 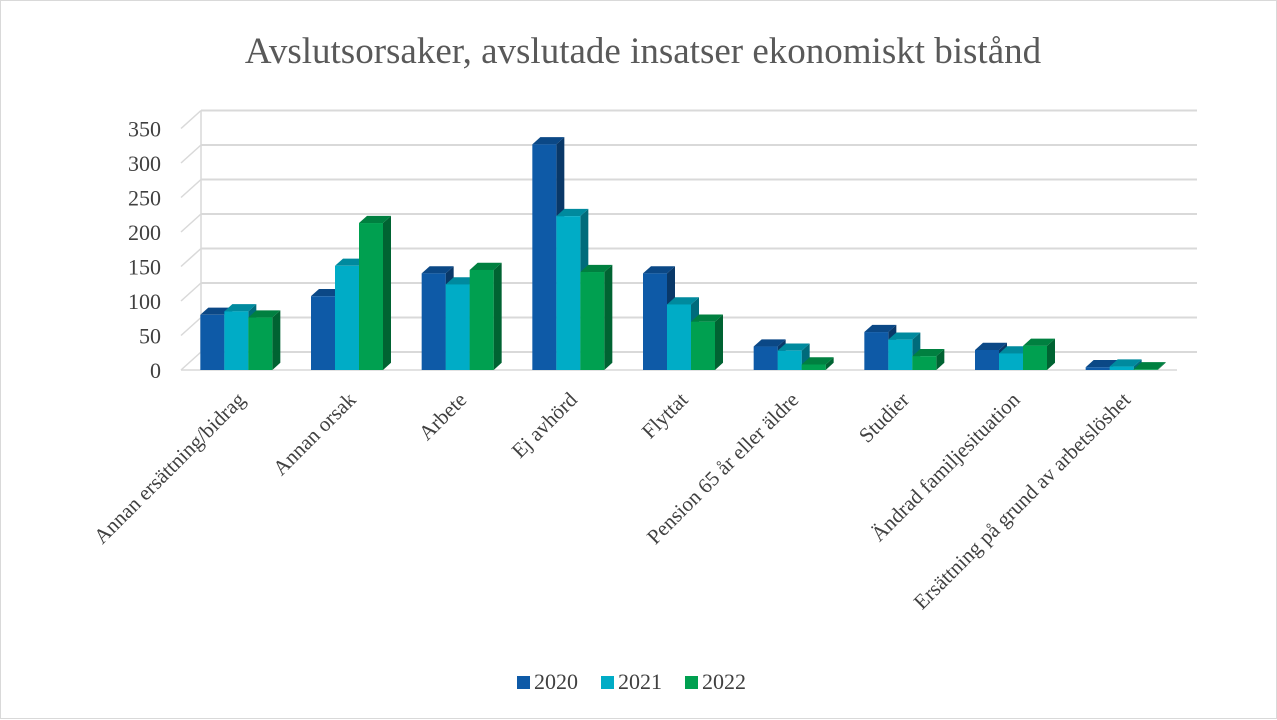 I want to click on y-axis-ticks: 0 50 100 150 200 250 300 350, so click(x=144, y=250).